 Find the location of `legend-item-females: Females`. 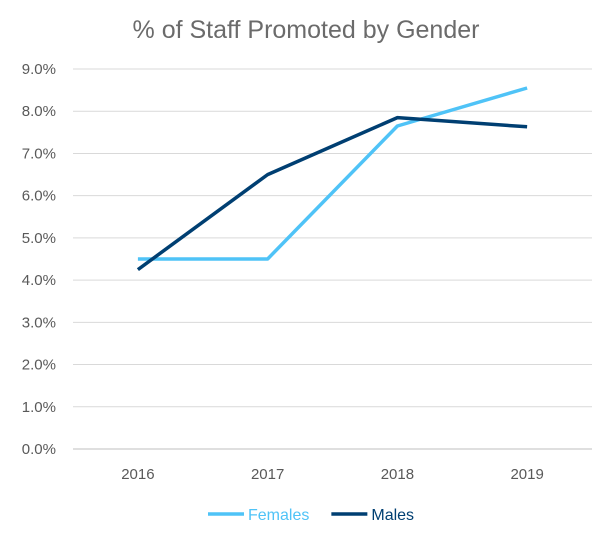

legend-item-females: Females is located at coordinates (258, 515).